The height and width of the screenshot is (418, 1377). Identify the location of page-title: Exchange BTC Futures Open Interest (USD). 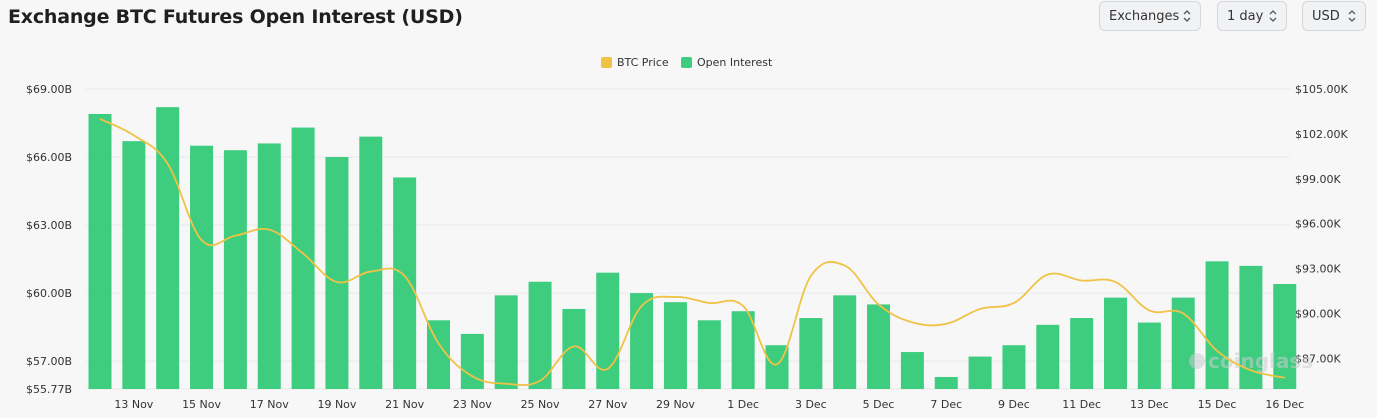
(235, 17).